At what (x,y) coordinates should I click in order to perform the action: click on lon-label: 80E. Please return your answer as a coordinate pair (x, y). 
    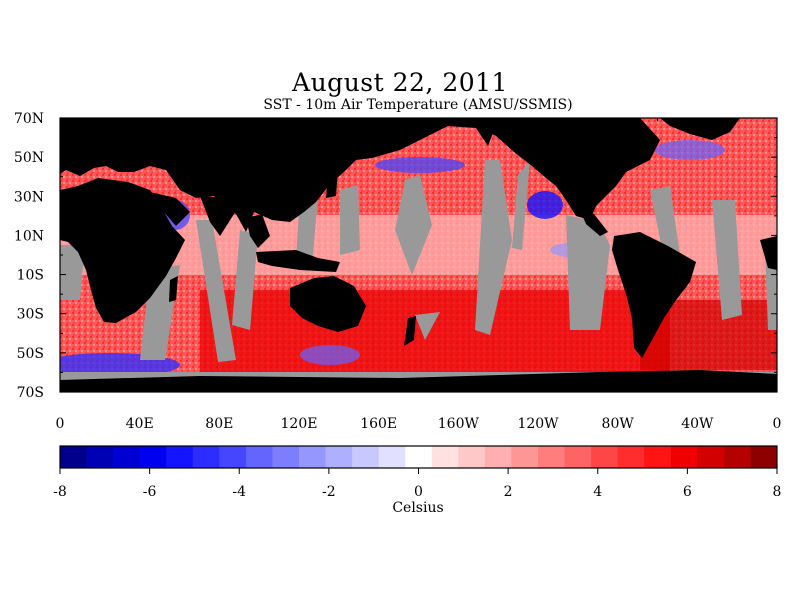
    Looking at the image, I should click on (219, 424).